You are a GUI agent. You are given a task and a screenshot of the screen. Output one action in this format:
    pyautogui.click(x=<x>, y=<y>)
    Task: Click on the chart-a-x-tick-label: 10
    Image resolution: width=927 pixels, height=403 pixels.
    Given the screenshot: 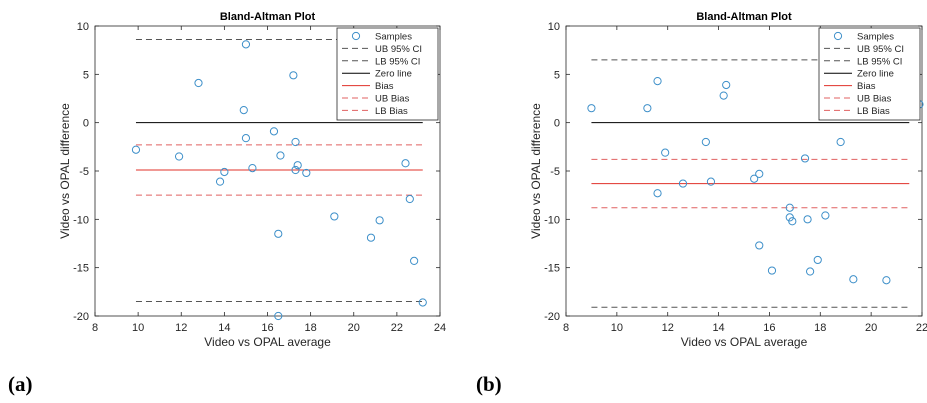 What is the action you would take?
    pyautogui.click(x=138, y=328)
    